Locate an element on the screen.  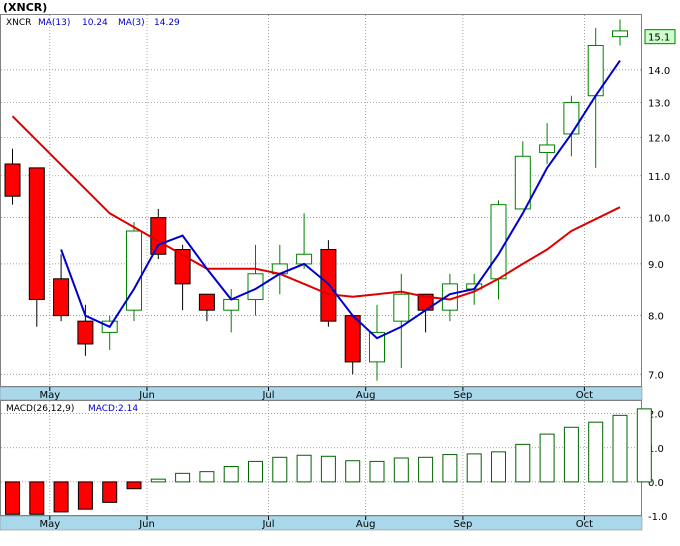
macd-x-axis-band is located at coordinates (321, 523).